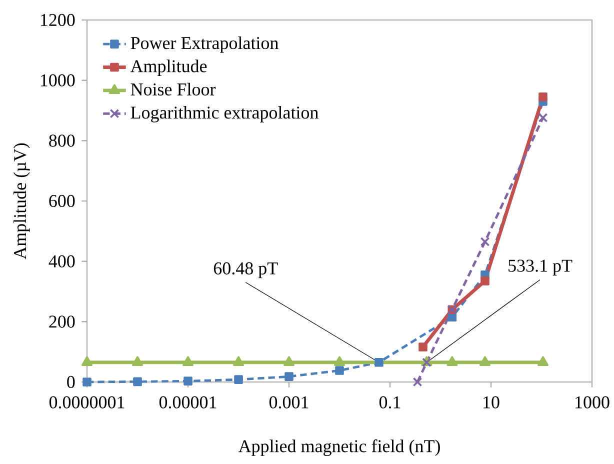 The width and height of the screenshot is (614, 464). What do you see at coordinates (58, 20) in the screenshot?
I see `y-tick-label: 1200` at bounding box center [58, 20].